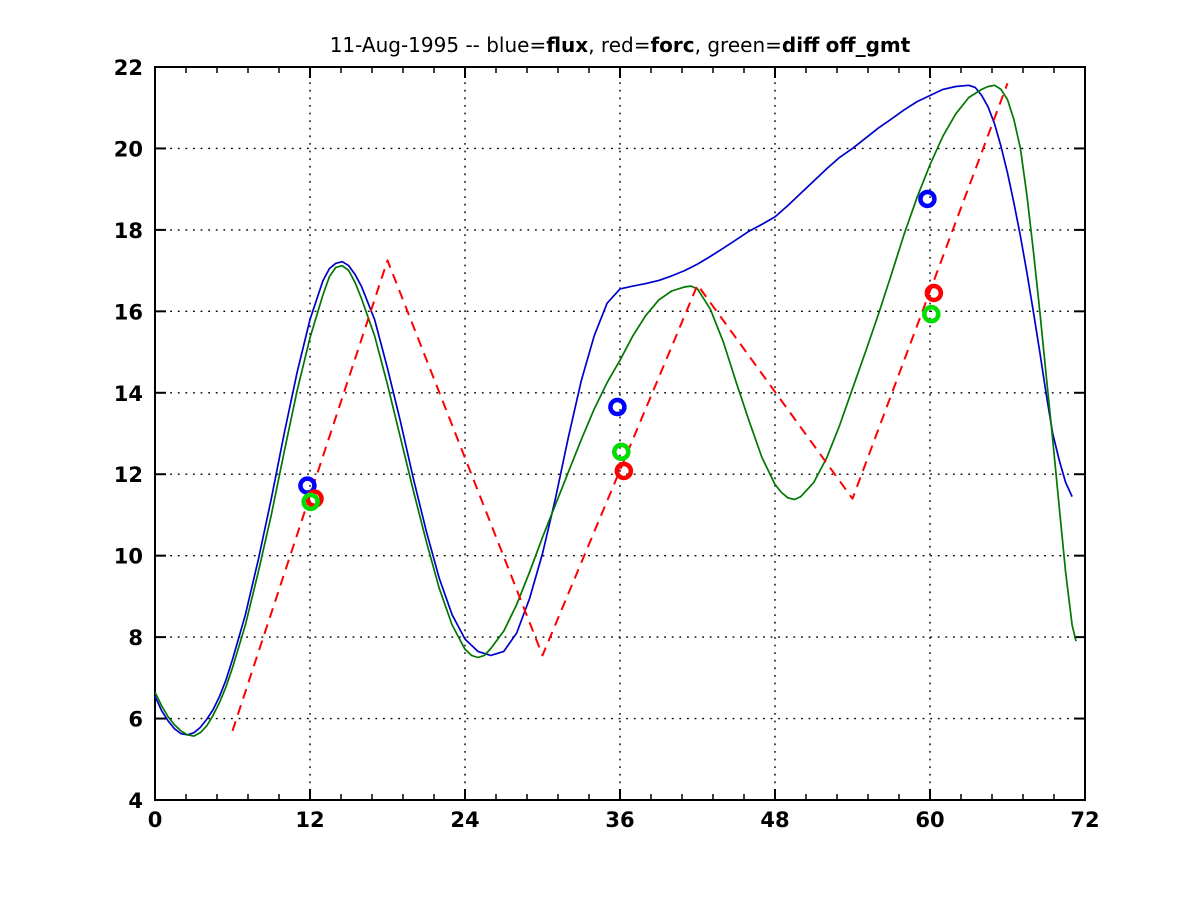 Image resolution: width=1200 pixels, height=900 pixels. Describe the element at coordinates (128, 231) in the screenshot. I see `y-tick-label: 18` at that location.